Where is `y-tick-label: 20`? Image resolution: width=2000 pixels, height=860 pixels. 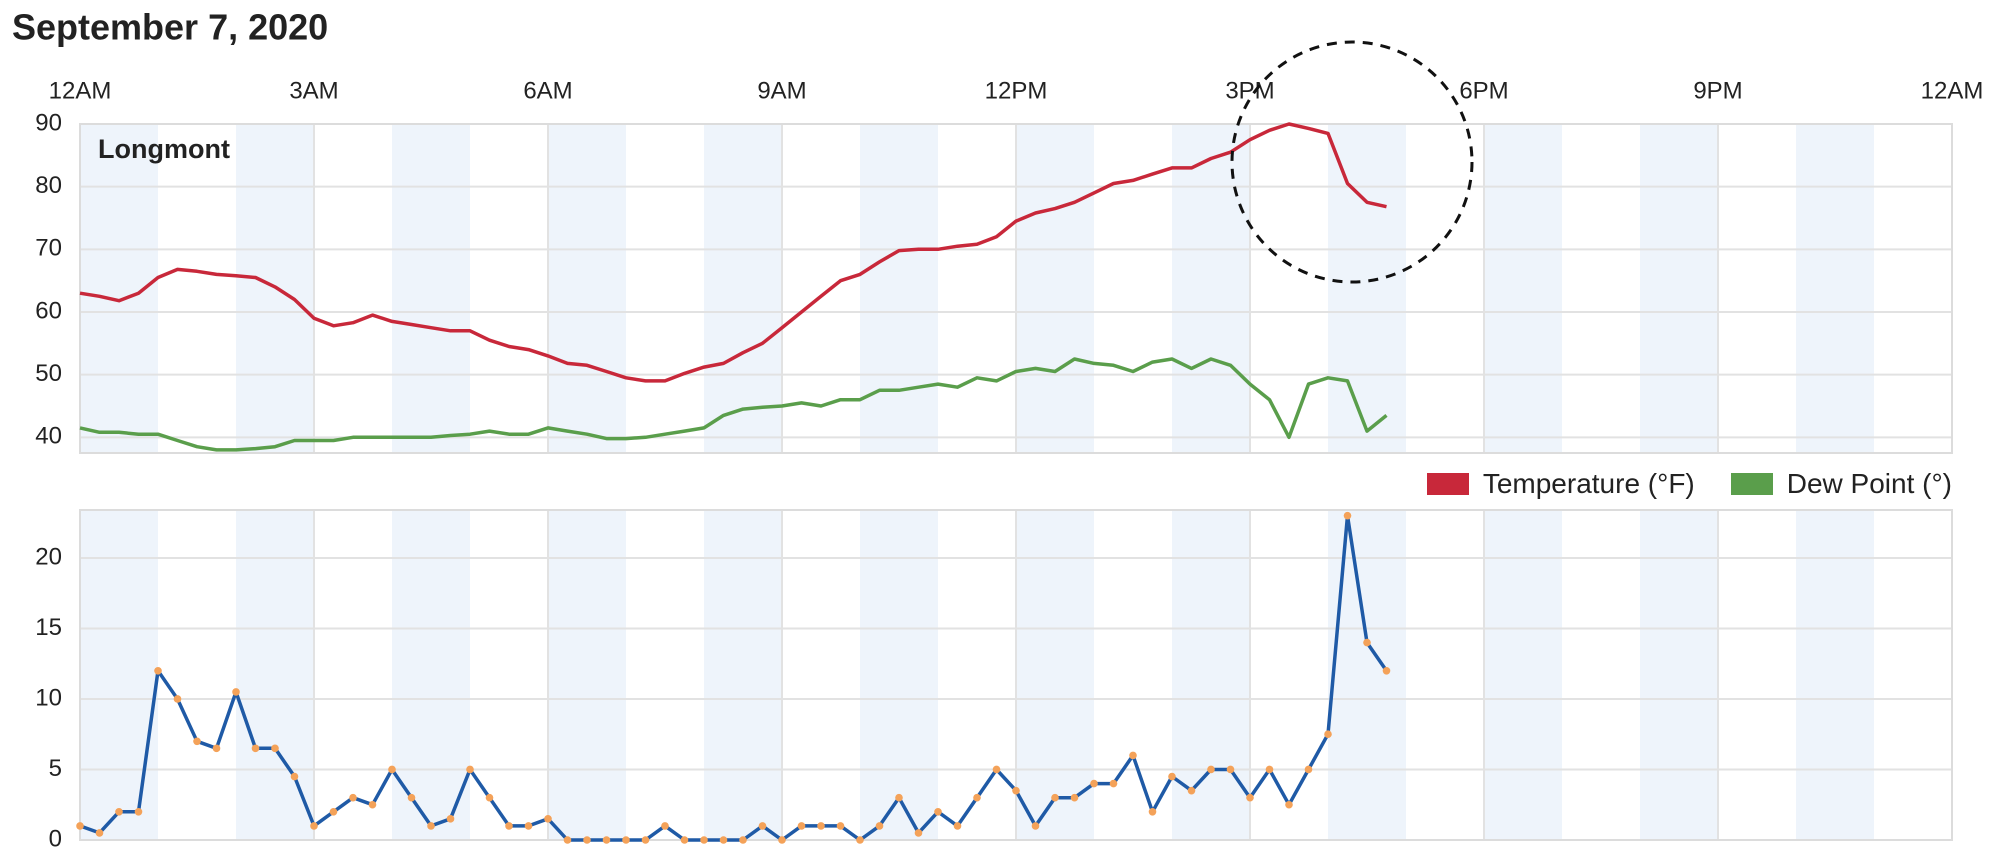 y-tick-label: 20 is located at coordinates (48, 556).